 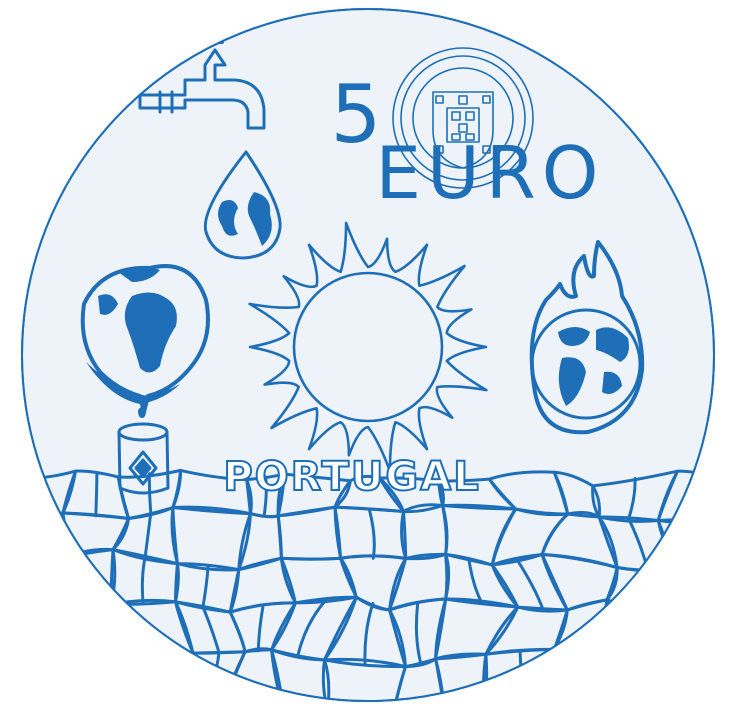 I want to click on currency-text: EURO, so click(x=490, y=173).